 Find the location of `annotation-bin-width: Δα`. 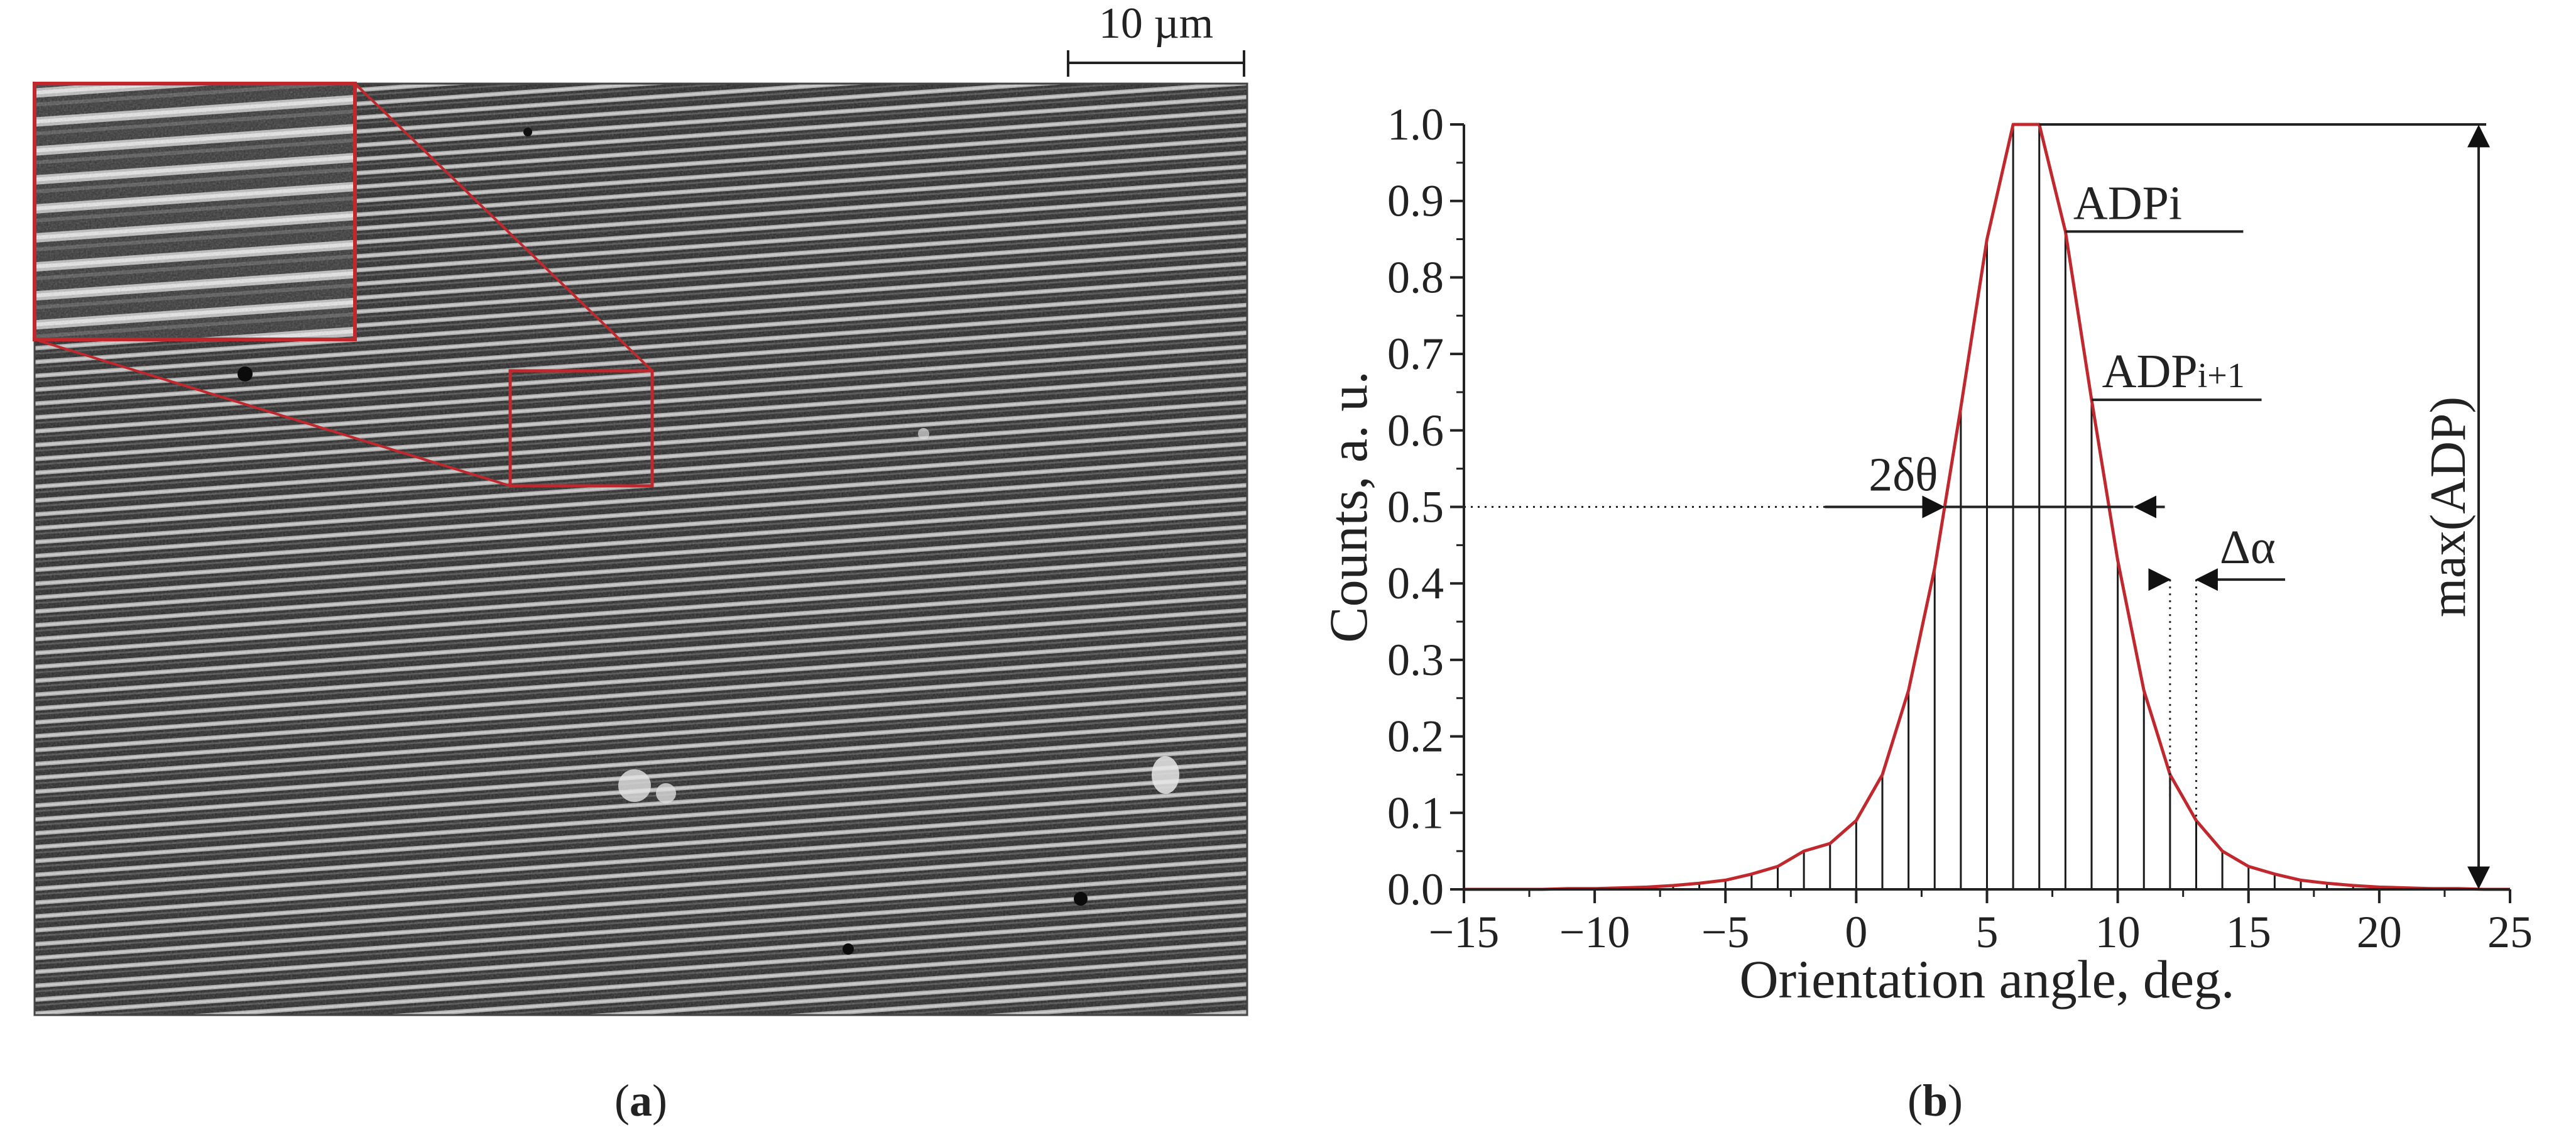

annotation-bin-width: Δα is located at coordinates (2248, 547).